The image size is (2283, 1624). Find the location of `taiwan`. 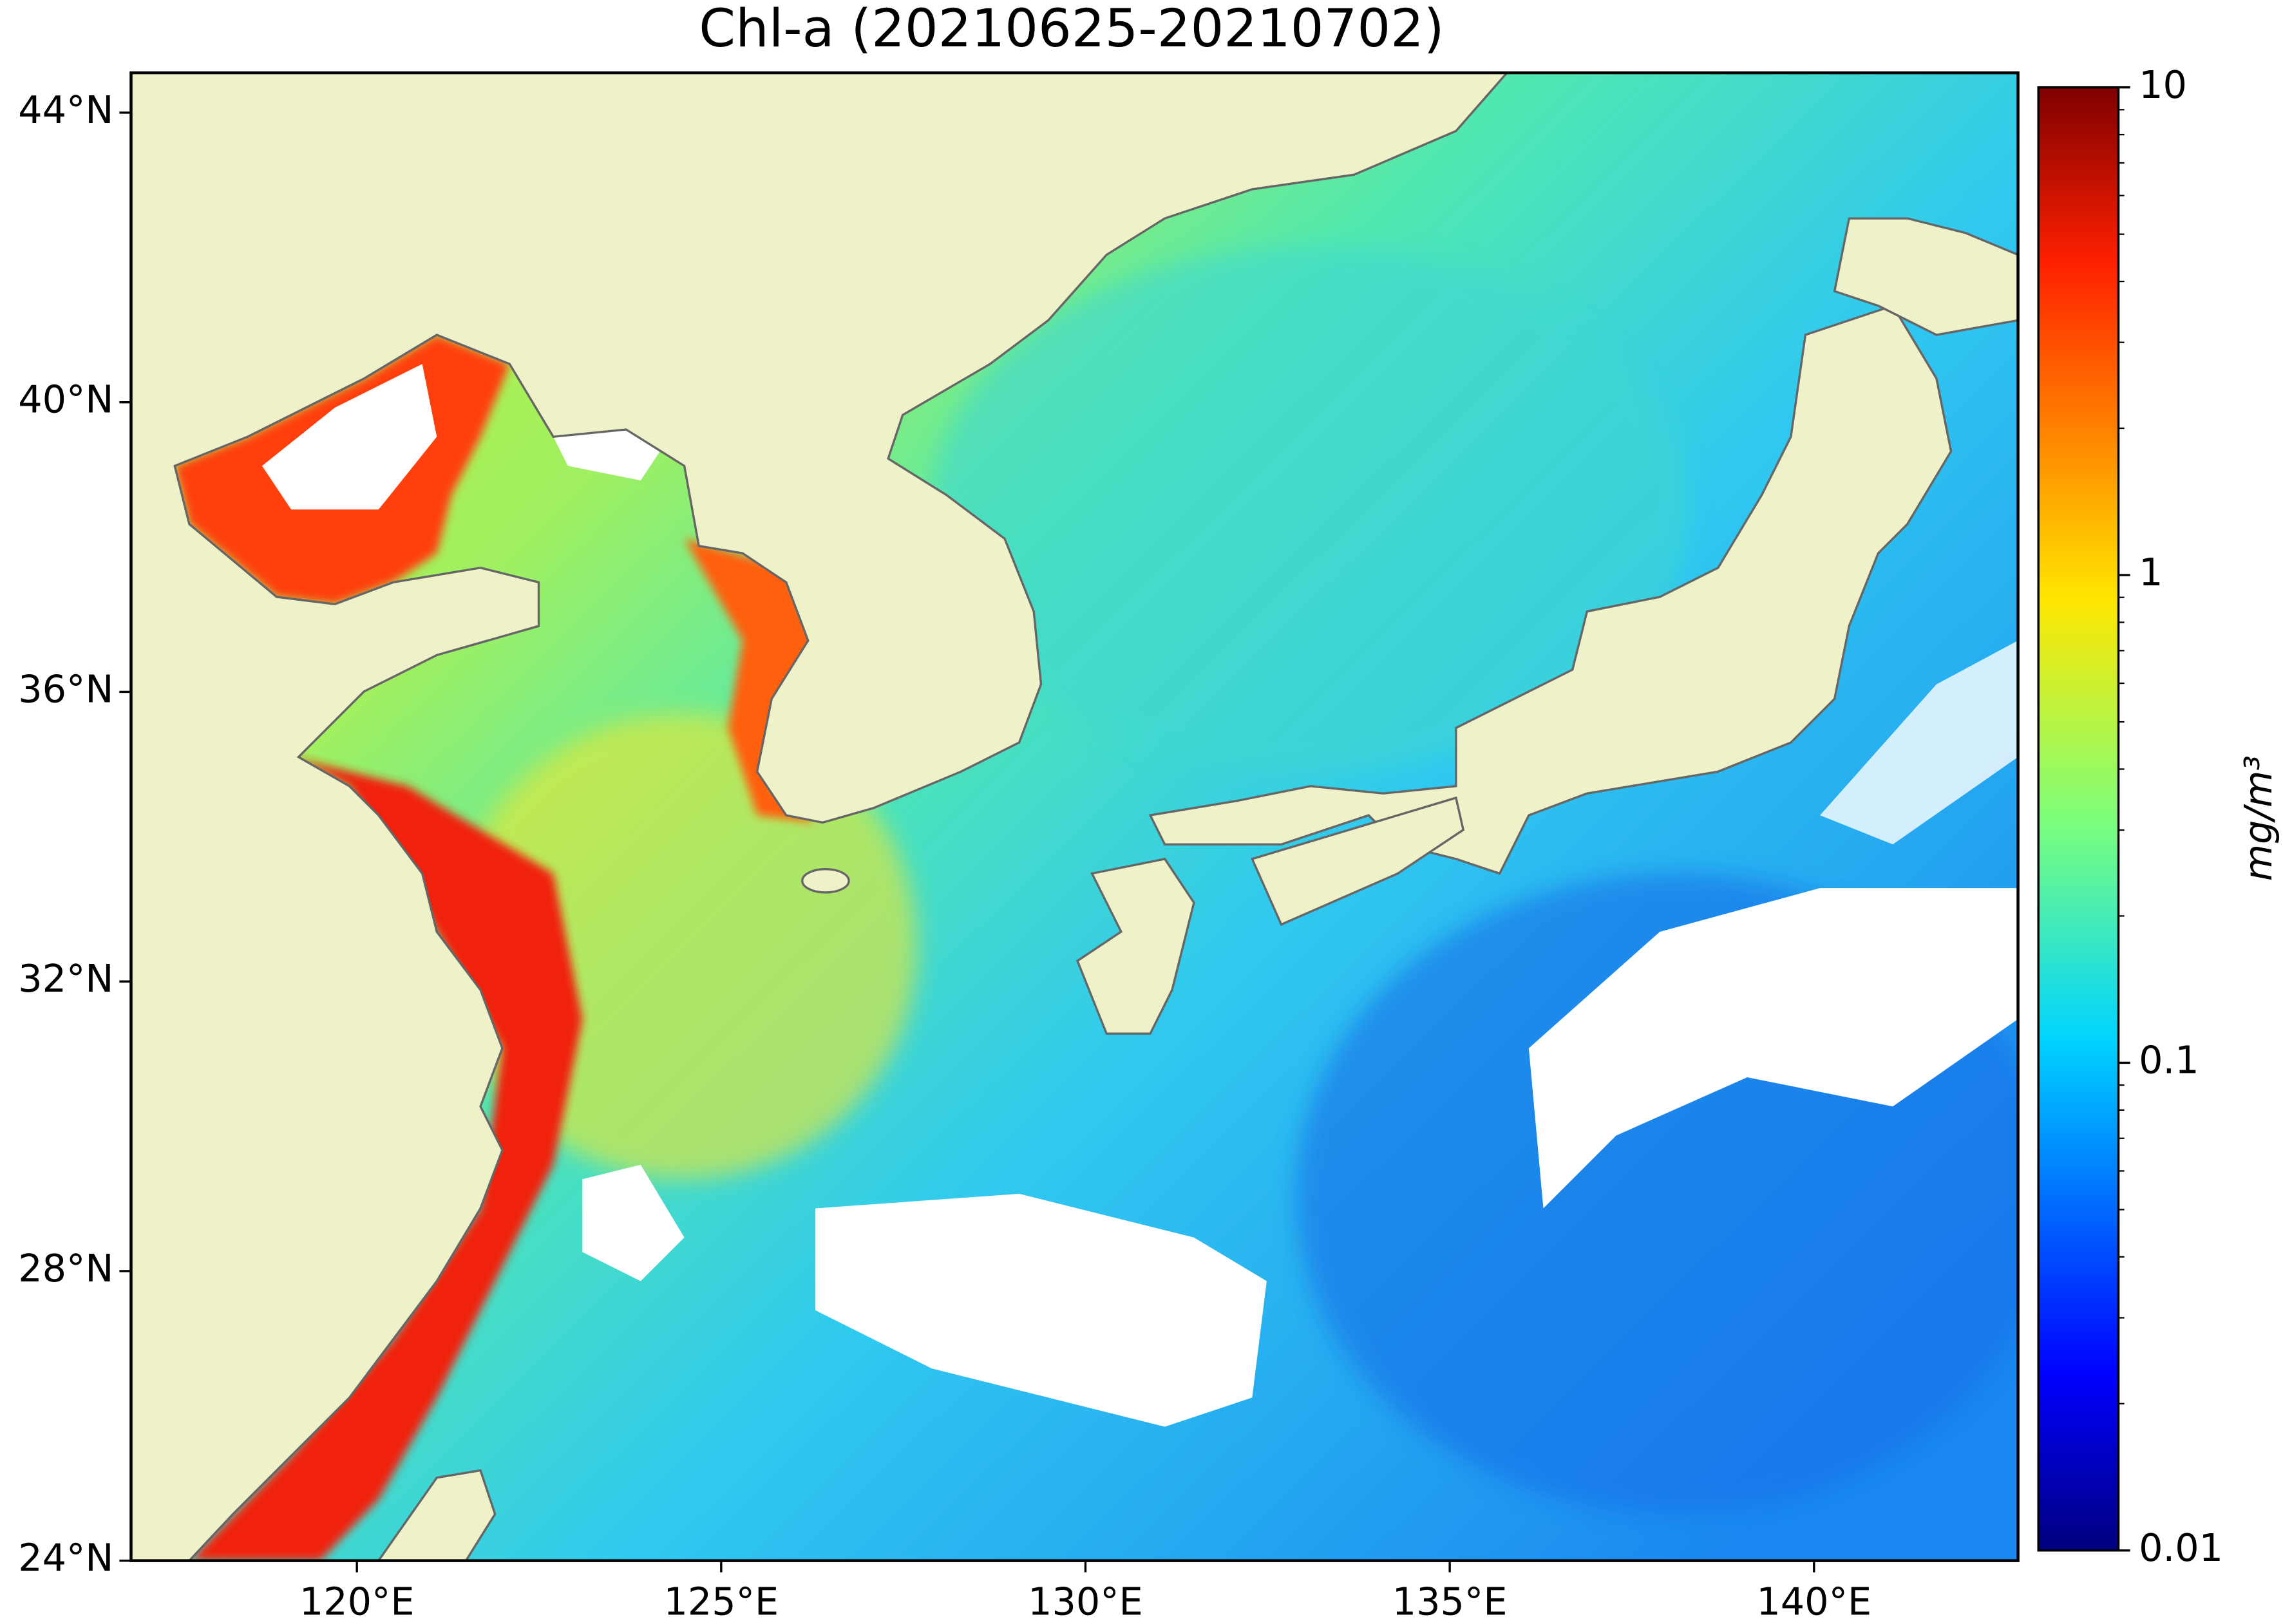

taiwan is located at coordinates (437, 1515).